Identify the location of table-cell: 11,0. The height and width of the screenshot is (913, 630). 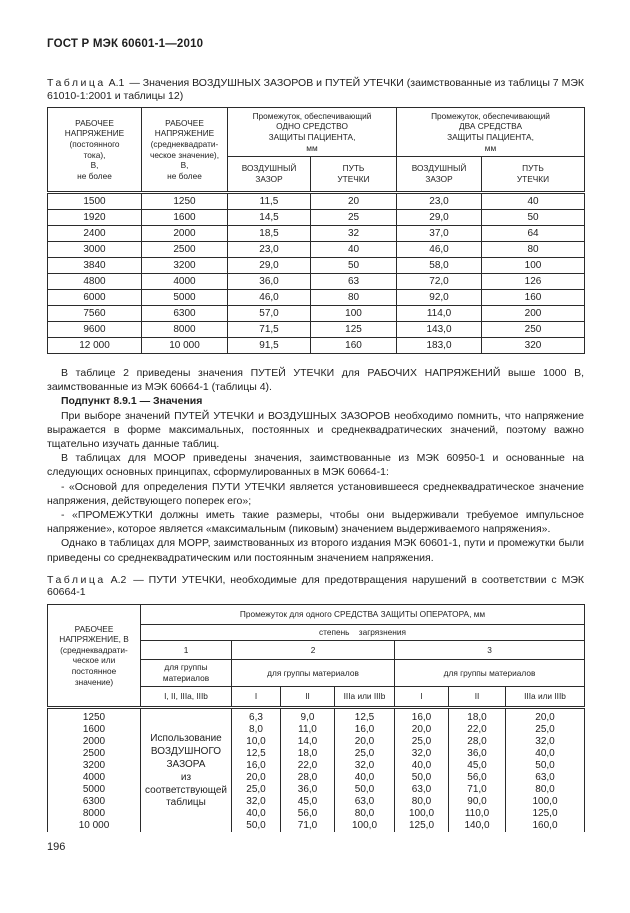
(307, 729).